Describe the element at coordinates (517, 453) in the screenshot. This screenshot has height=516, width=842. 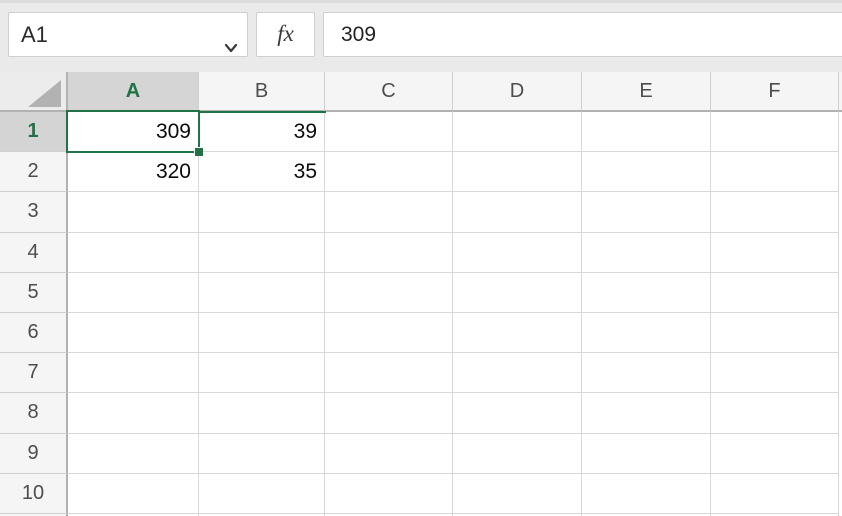
I see `cell-D9` at that location.